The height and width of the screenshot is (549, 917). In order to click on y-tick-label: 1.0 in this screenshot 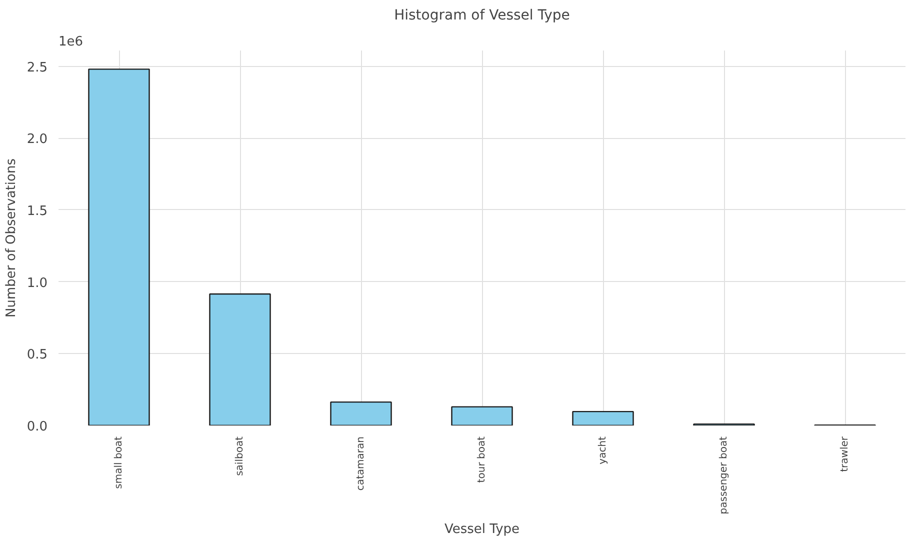, I will do `click(37, 283)`.